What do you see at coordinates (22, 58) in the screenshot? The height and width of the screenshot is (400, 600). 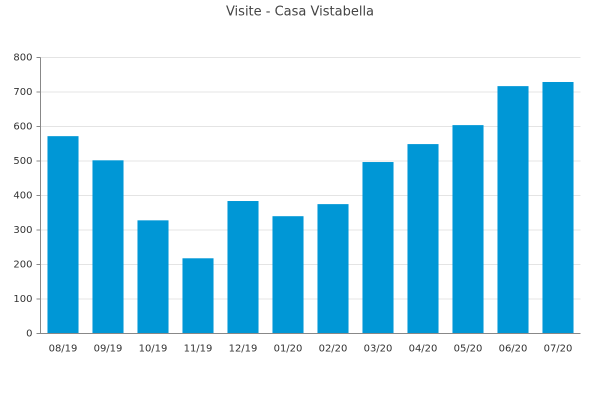 I see `y-tick-label: 800` at bounding box center [22, 58].